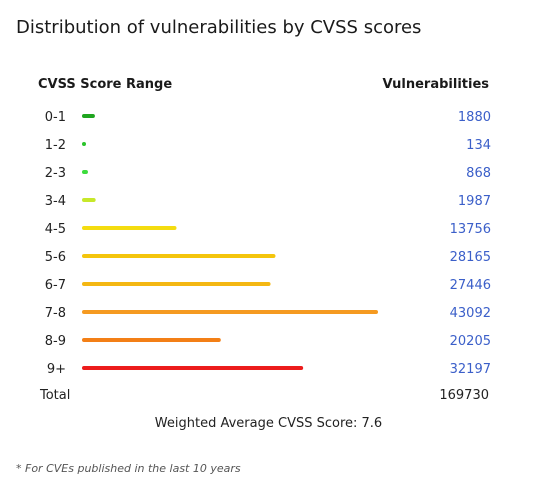 This screenshot has width=537, height=489. Describe the element at coordinates (470, 341) in the screenshot. I see `value-link-8-9: 20205` at that location.